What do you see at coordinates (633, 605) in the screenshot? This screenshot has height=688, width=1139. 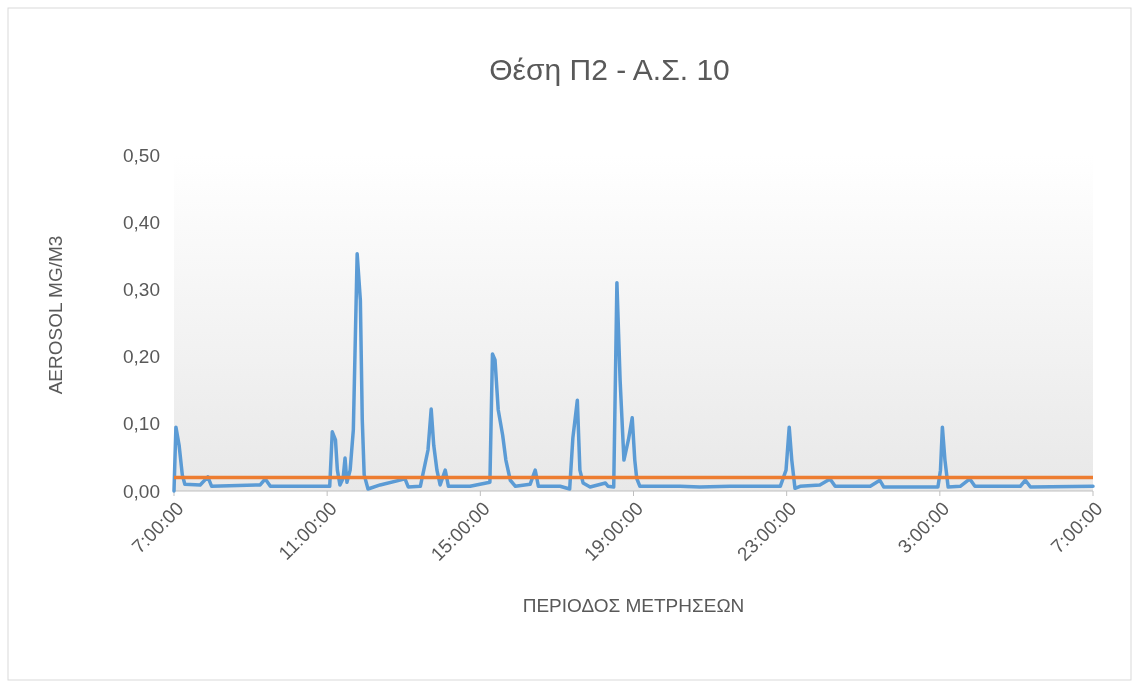 I see `x-axis-title: ΠΕΡΙΟΔΟΣ ΜΕΤΡΗΣΕΩΝ` at bounding box center [633, 605].